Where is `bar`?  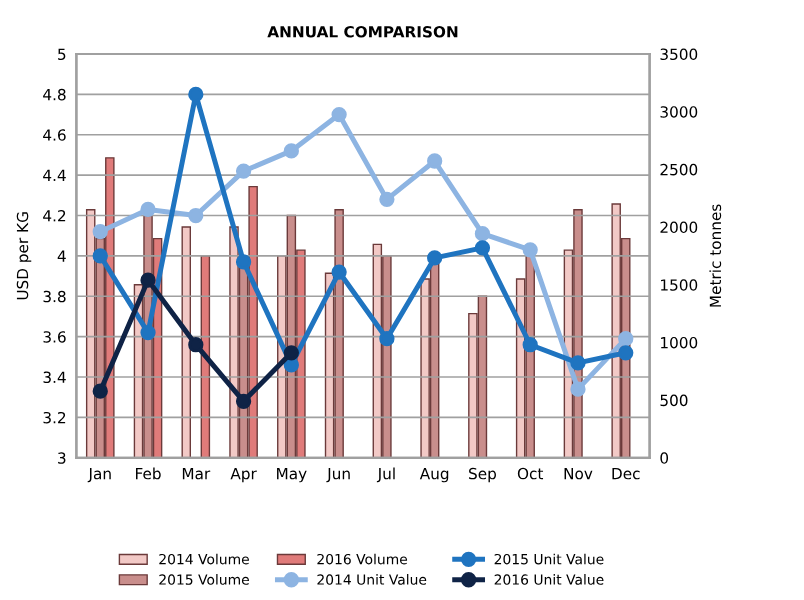 bar is located at coordinates (186, 342).